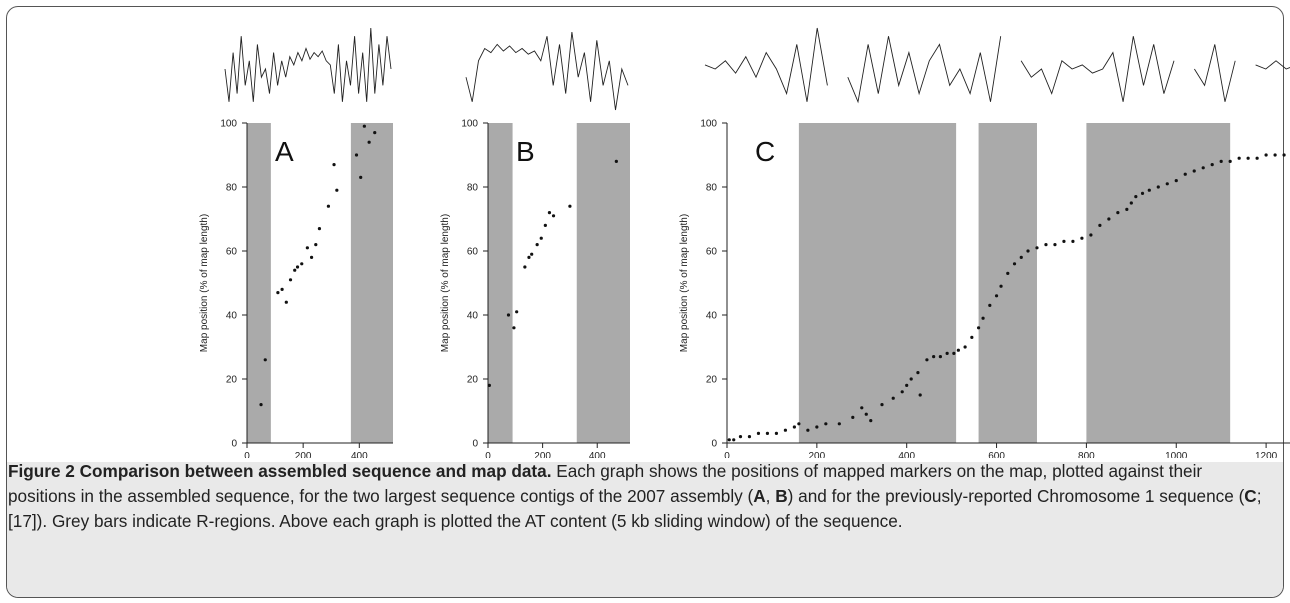  Describe the element at coordinates (684, 283) in the screenshot. I see `y-axis-title-c: Map position (% of map length)` at that location.